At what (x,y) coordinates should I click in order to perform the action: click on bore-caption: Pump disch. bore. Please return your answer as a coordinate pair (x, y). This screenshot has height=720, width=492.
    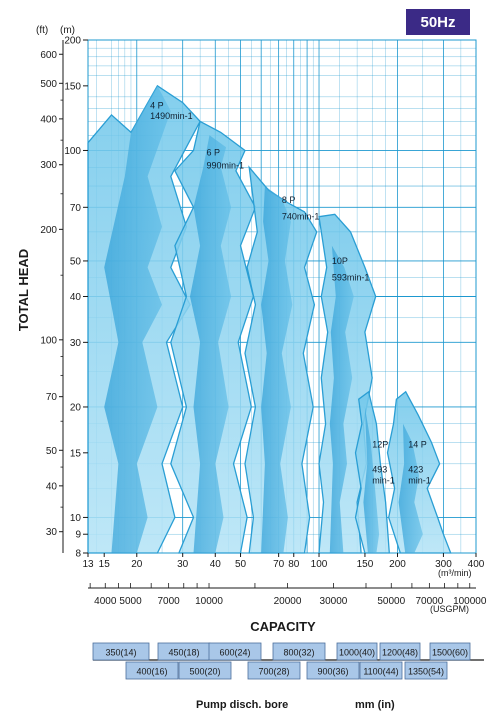
    Looking at the image, I should click on (242, 705).